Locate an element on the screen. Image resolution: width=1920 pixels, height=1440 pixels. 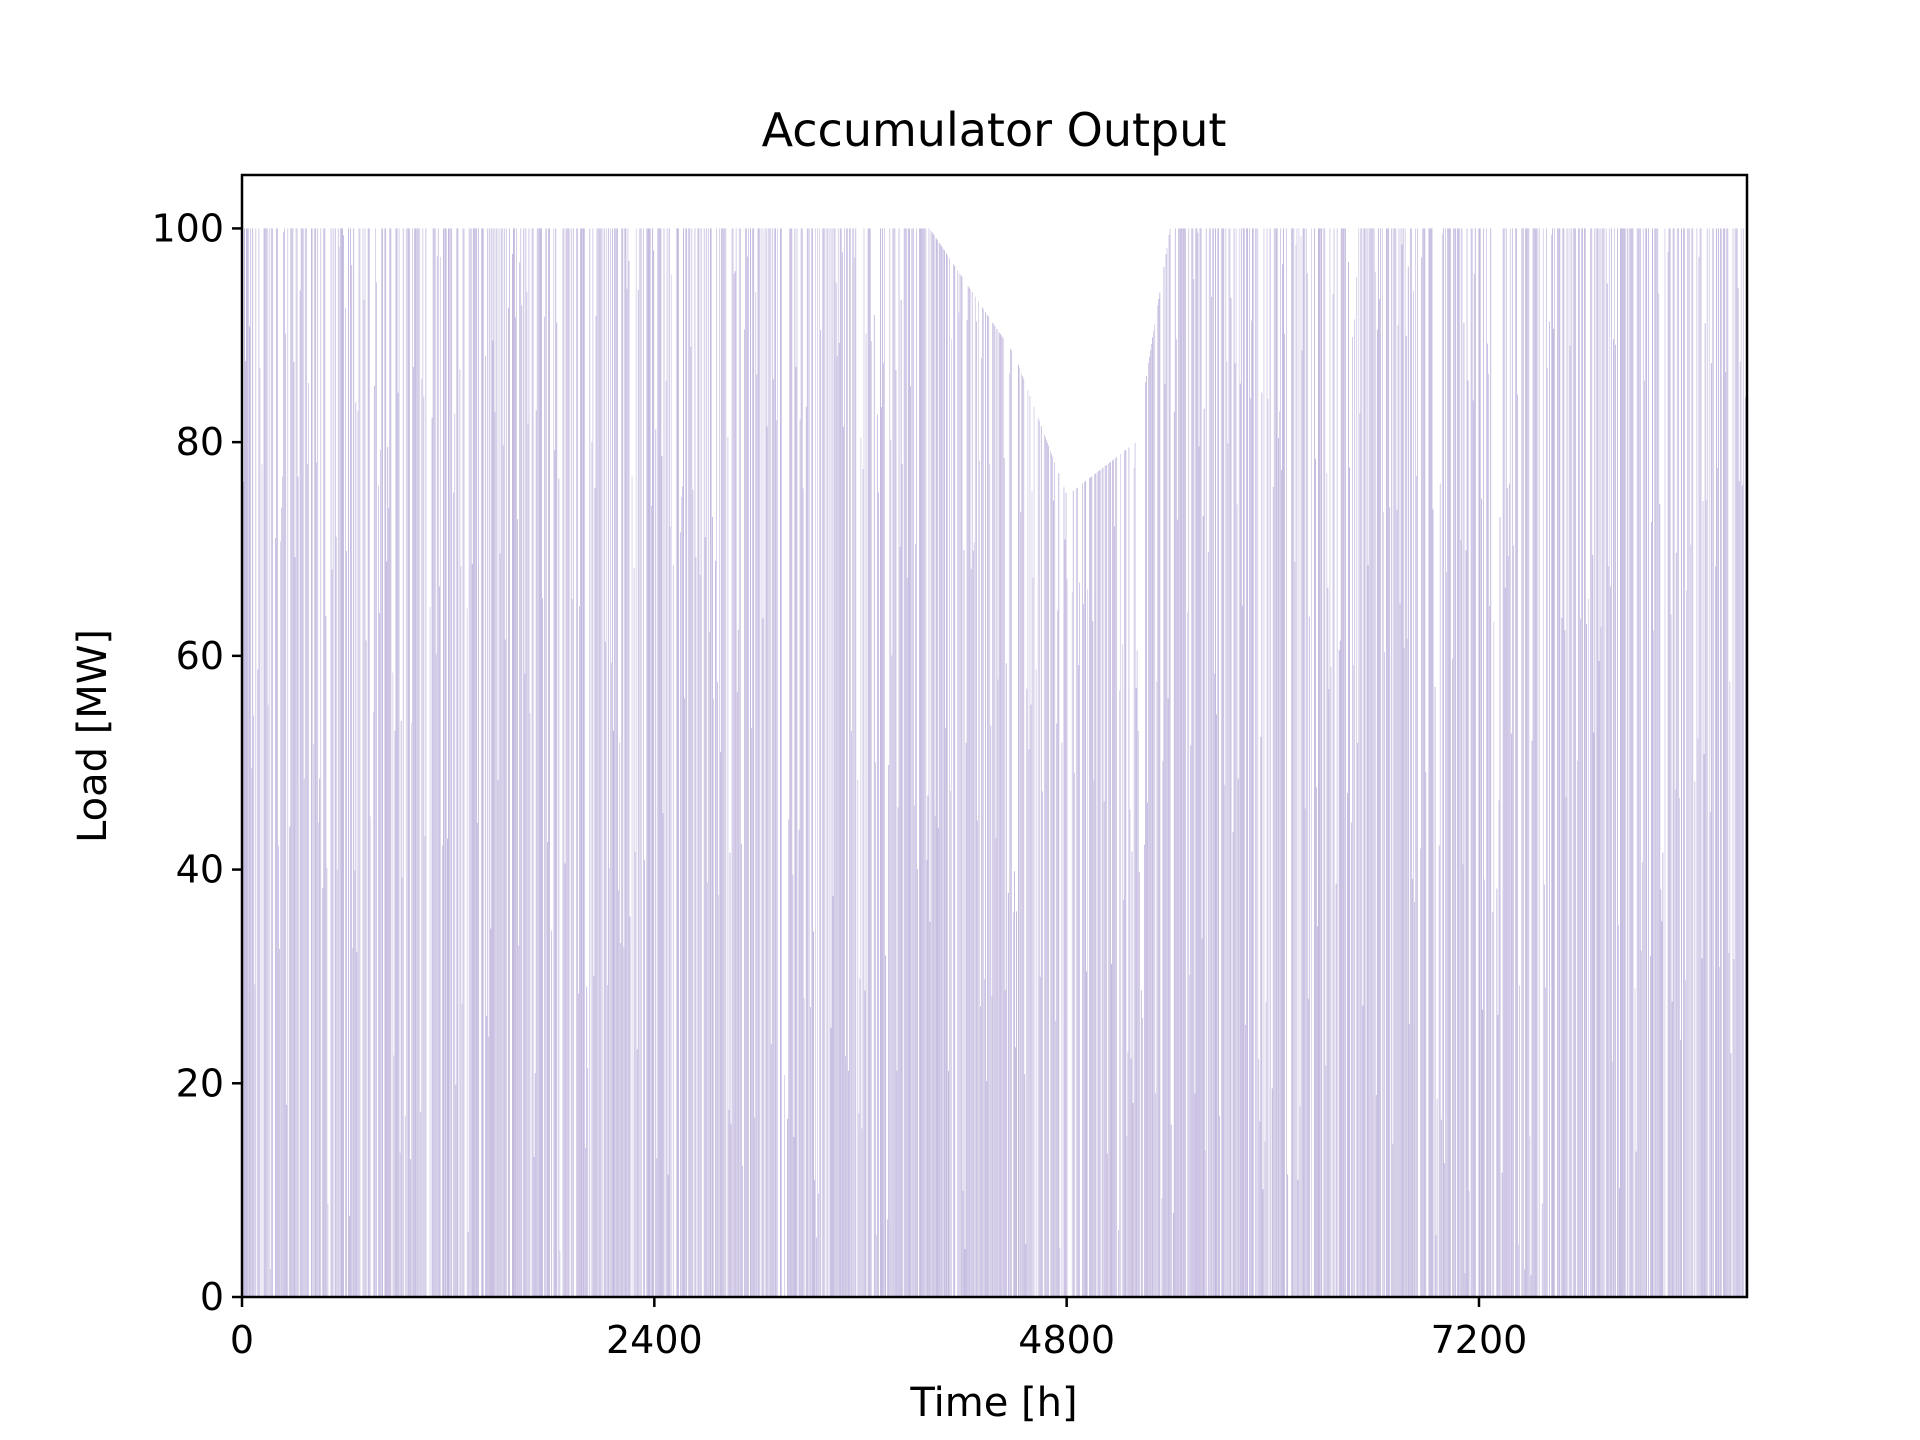
y-axis-label: Load [MW] is located at coordinates (93, 736).